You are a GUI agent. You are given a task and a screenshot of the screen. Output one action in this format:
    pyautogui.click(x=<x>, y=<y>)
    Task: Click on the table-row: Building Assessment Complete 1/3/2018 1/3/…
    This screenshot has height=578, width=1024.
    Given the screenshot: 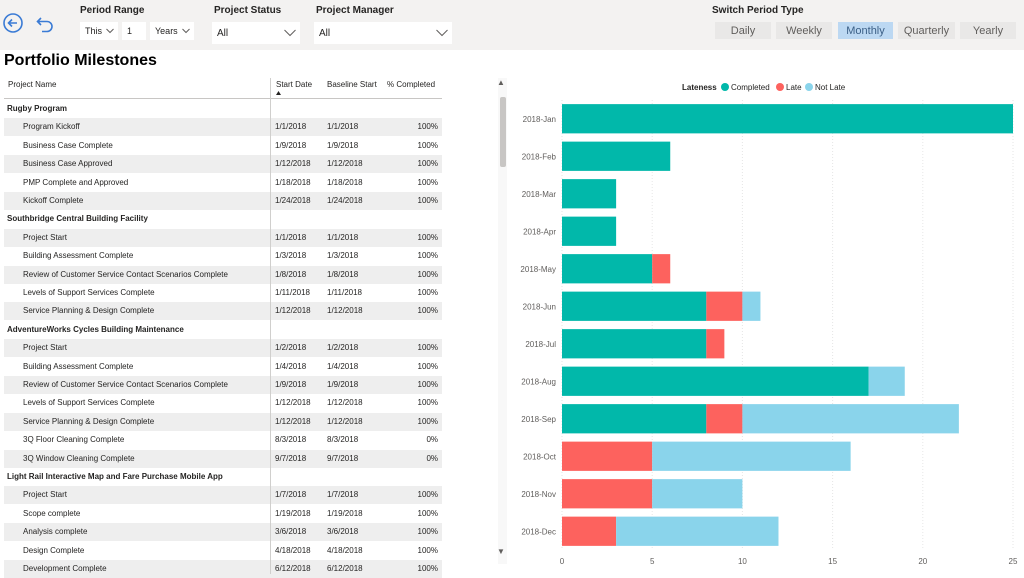 What is the action you would take?
    pyautogui.click(x=223, y=256)
    